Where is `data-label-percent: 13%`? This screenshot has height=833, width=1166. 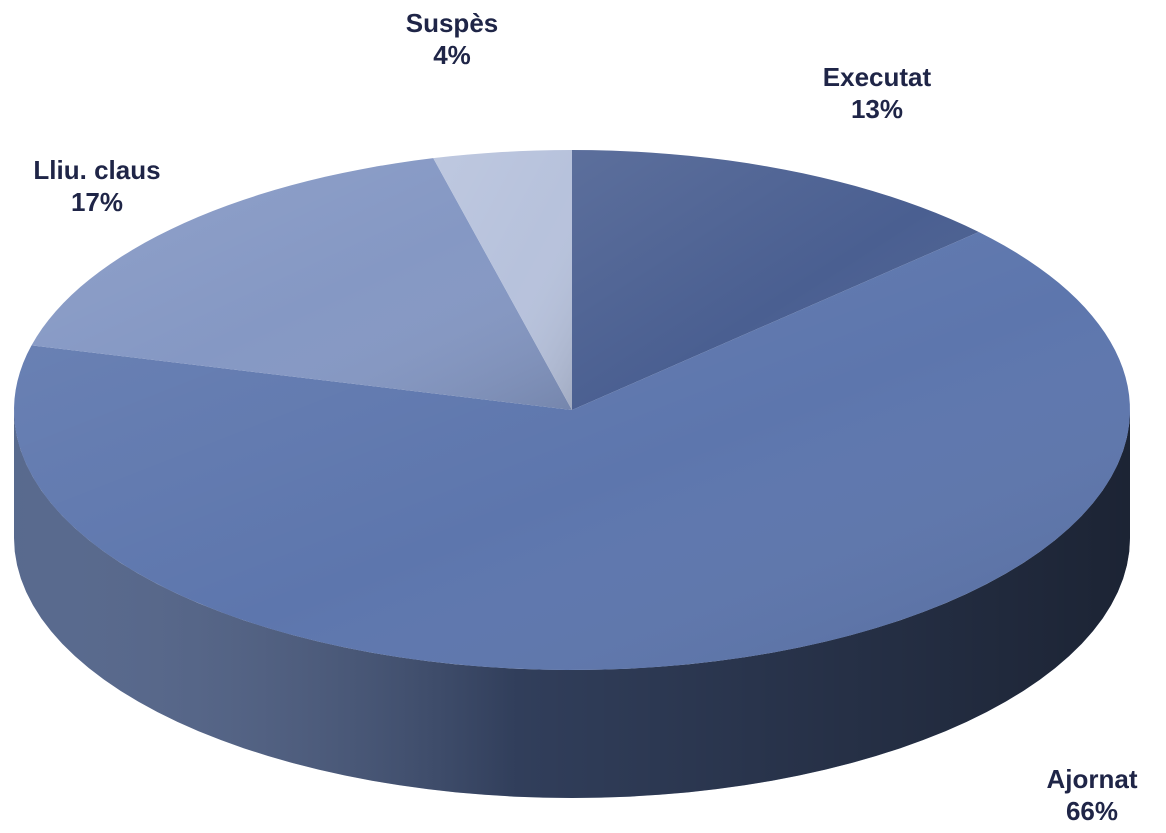 data-label-percent: 13% is located at coordinates (877, 109).